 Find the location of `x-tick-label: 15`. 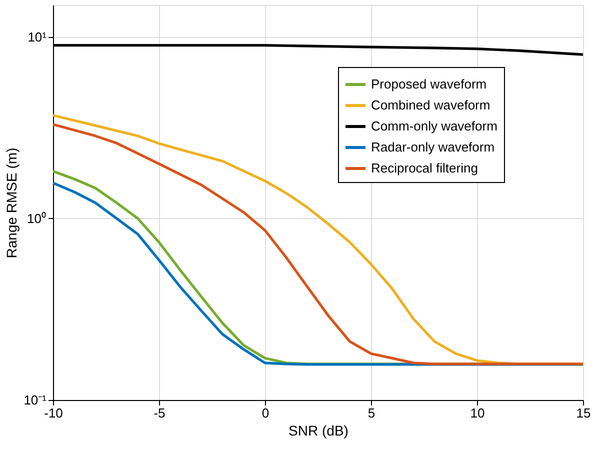

x-tick-label: 15 is located at coordinates (583, 413).